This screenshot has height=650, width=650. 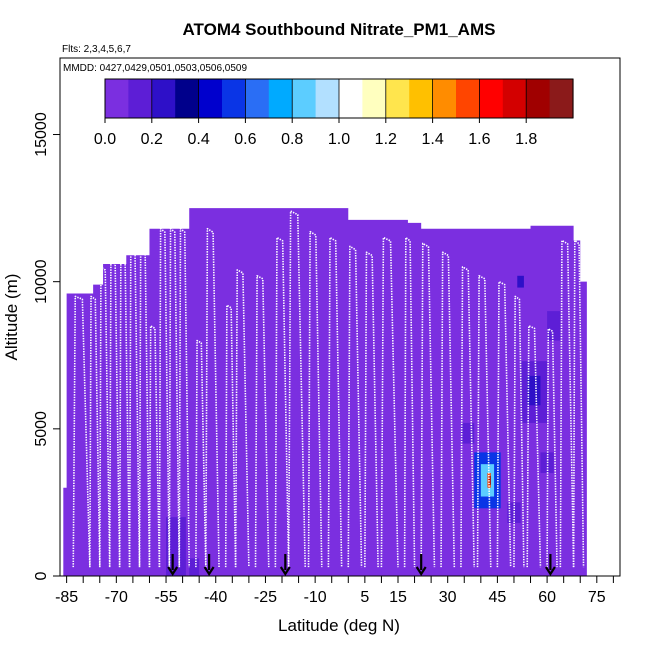 I want to click on x-axis-label: Latitude (deg N), so click(x=339, y=625).